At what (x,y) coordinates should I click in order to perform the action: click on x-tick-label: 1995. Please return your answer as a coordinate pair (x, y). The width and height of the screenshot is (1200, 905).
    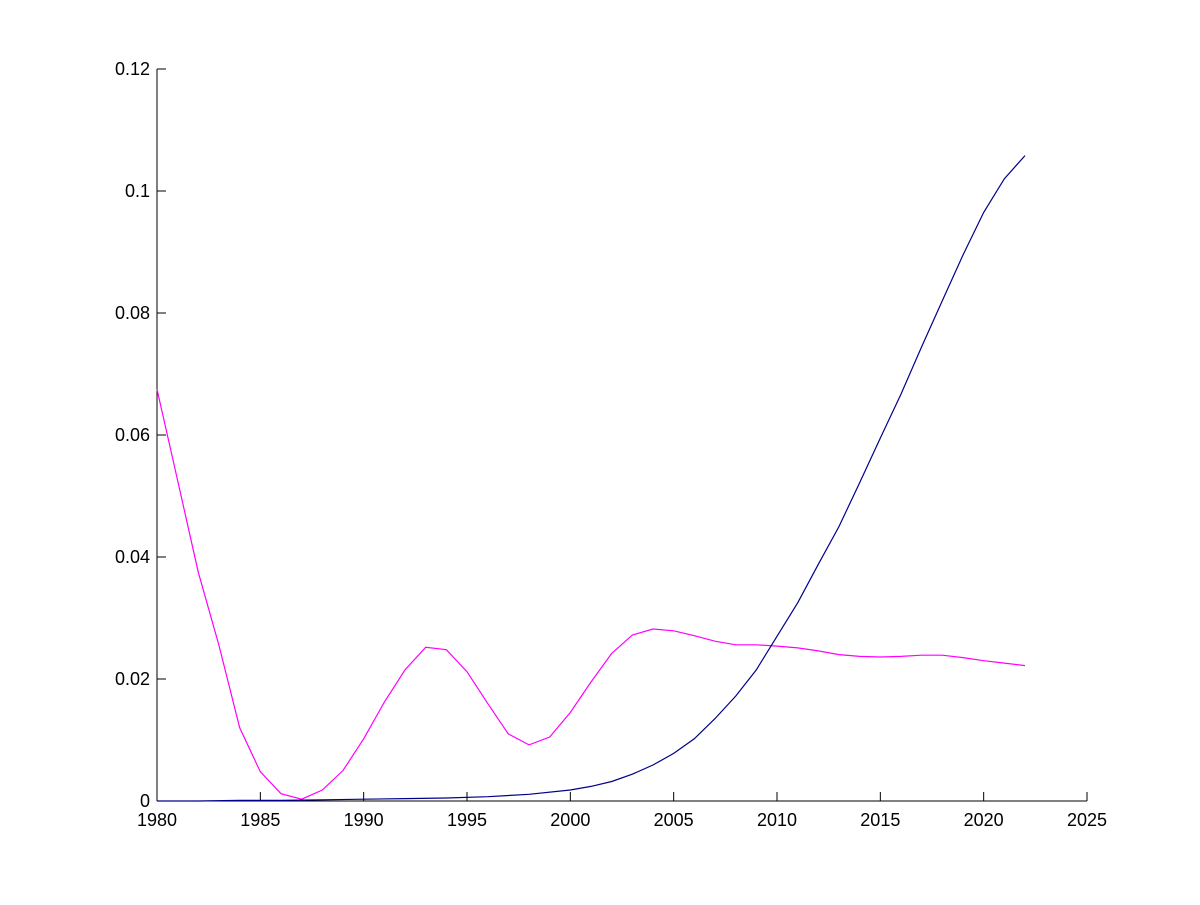
    Looking at the image, I should click on (467, 820).